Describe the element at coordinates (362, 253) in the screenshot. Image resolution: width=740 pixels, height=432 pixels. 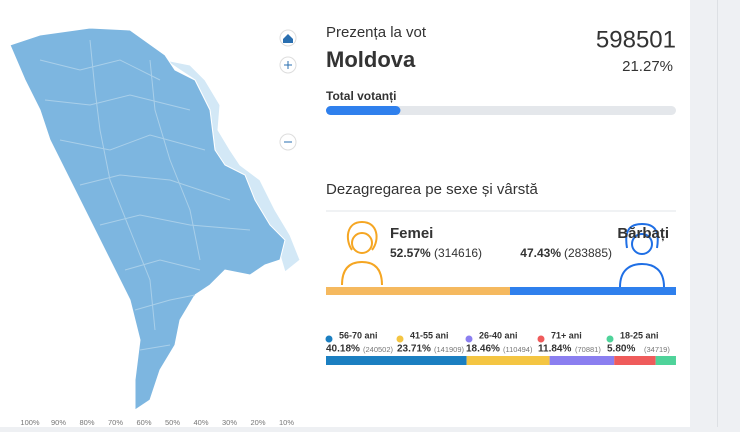
I see `female-icon` at that location.